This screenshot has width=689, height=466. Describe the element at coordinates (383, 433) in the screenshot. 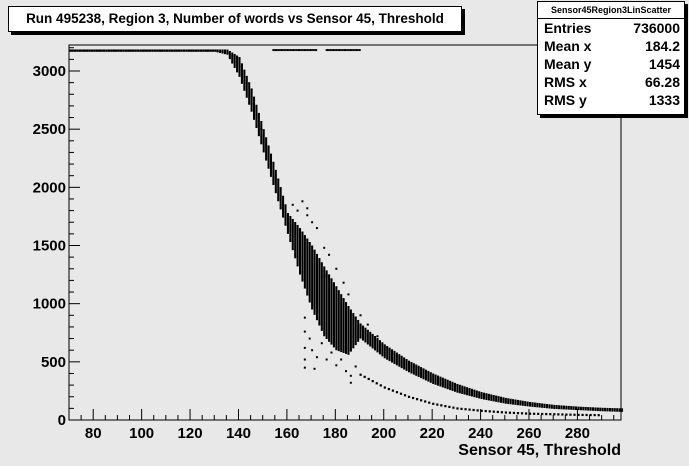

I see `x-tick-label: 200` at that location.